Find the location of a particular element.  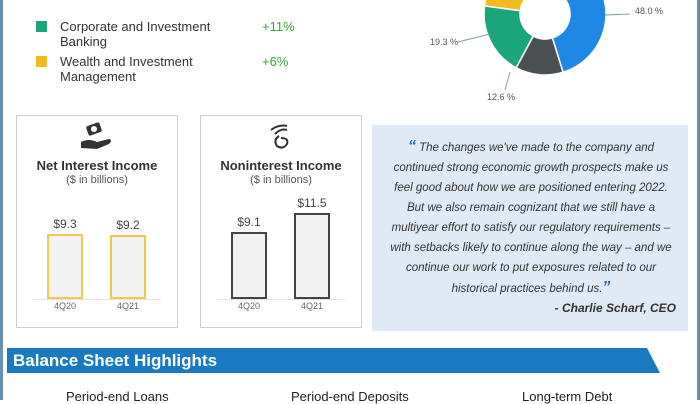

card-title: Noninterest Income is located at coordinates (281, 165).